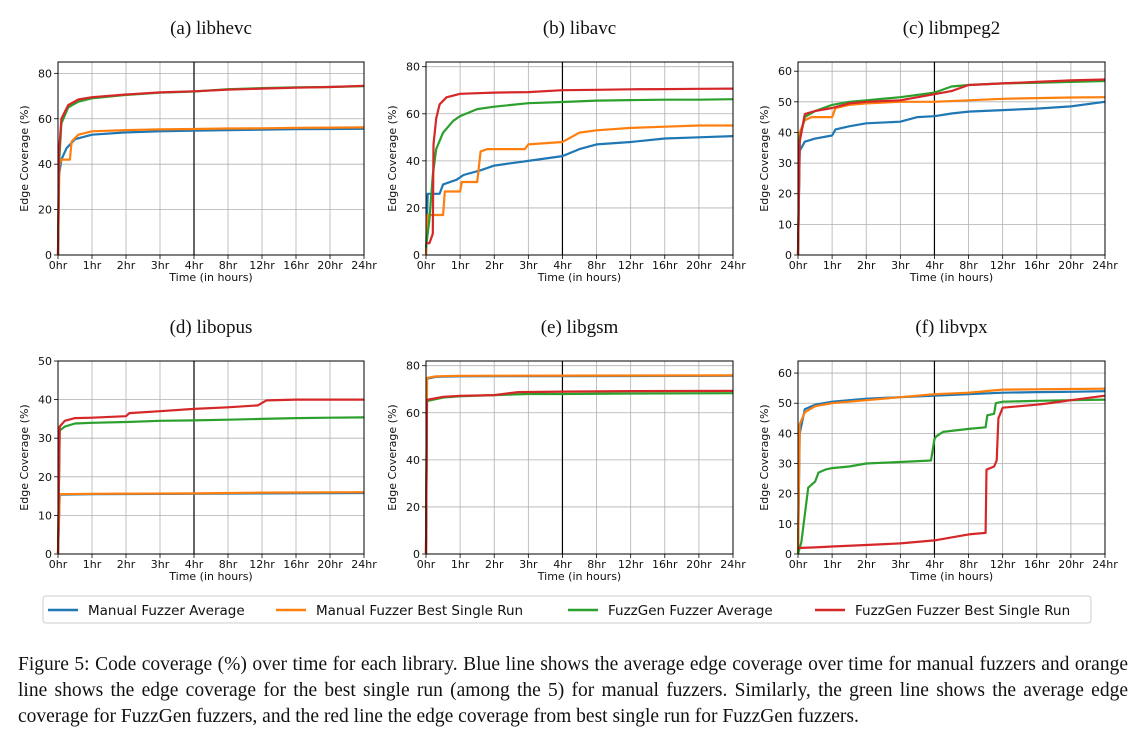 The height and width of the screenshot is (748, 1141). What do you see at coordinates (211, 28) in the screenshot?
I see `chart-title: (a) libhevc` at bounding box center [211, 28].